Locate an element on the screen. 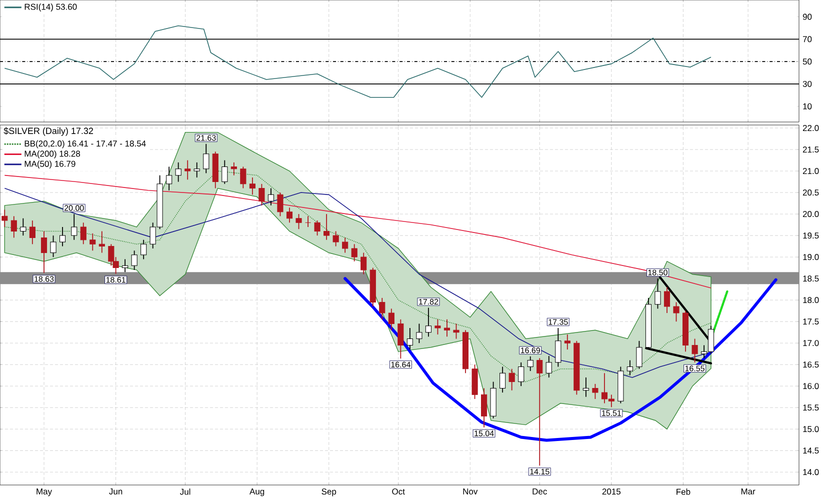 This screenshot has height=499, width=828. annotation: 15.51 is located at coordinates (612, 413).